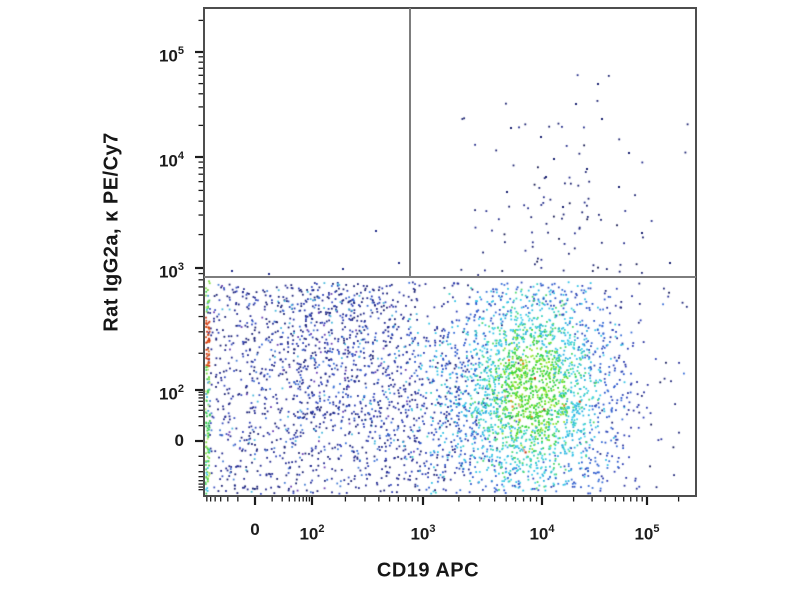 This screenshot has height=600, width=800. I want to click on x-axis-label: CD19 APC, so click(428, 570).